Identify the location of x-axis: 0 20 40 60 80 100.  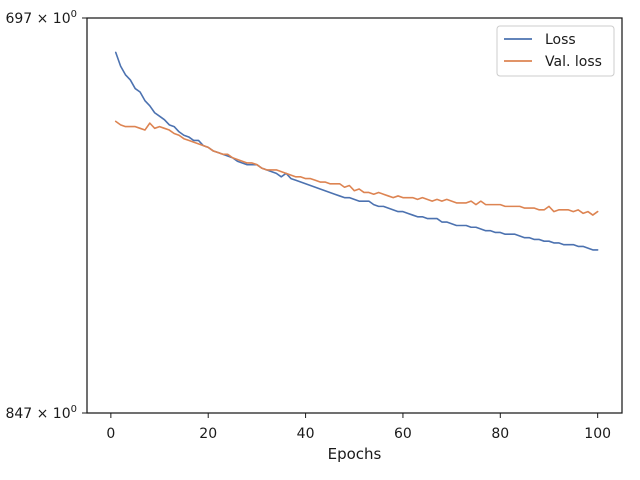
(358, 427).